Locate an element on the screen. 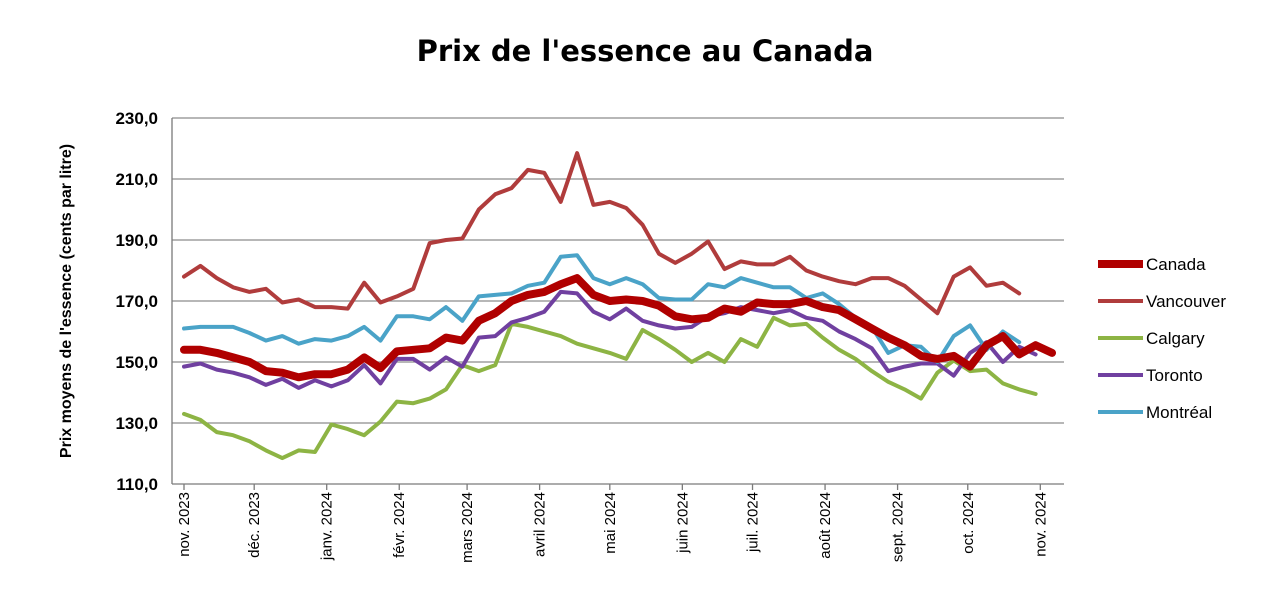 The width and height of the screenshot is (1280, 614). x-tick-label: mai 2024 is located at coordinates (610, 523).